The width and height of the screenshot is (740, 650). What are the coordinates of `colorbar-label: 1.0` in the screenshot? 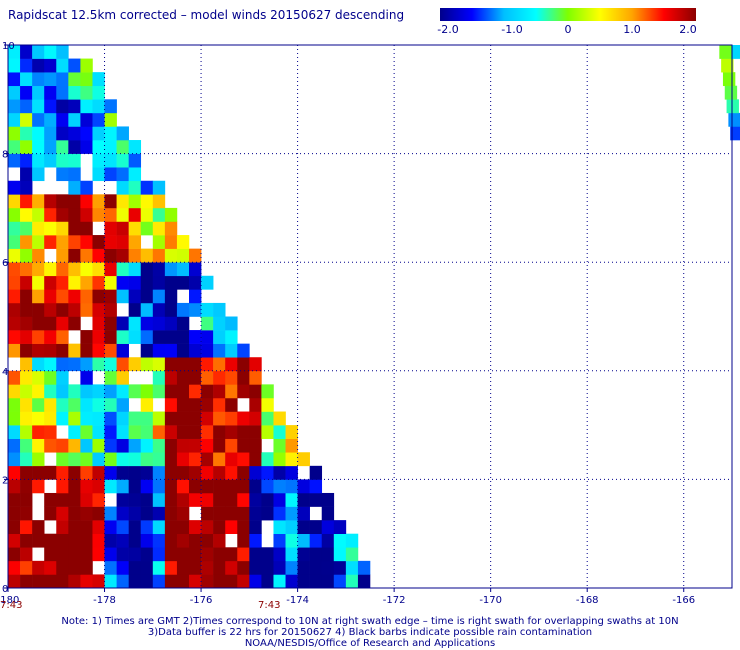 It's located at (632, 29).